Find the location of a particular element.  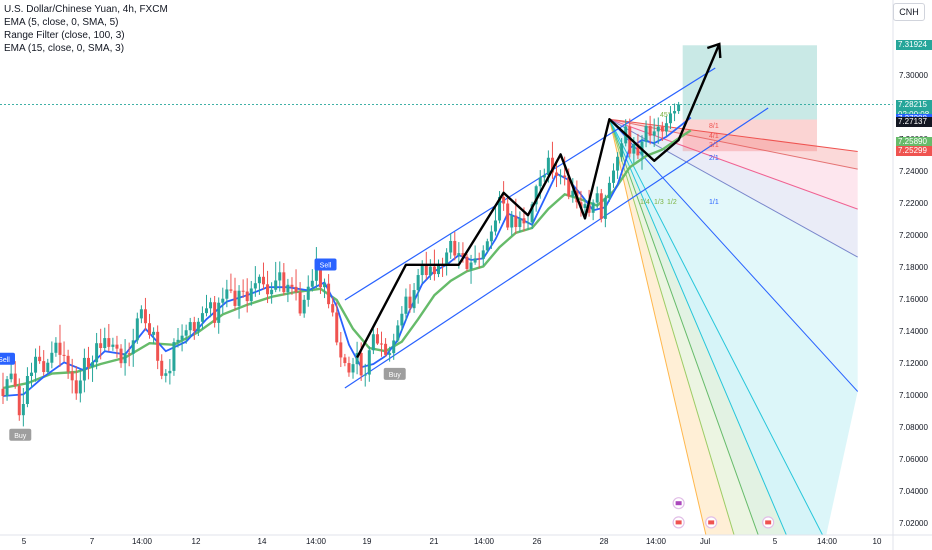

y-tick-label: 7.12000 is located at coordinates (913, 363).